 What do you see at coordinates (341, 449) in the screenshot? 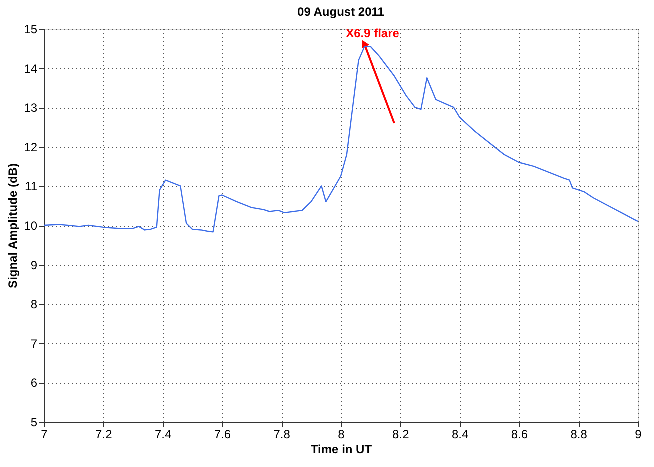
I see `x-axis-title: Time in UT` at bounding box center [341, 449].